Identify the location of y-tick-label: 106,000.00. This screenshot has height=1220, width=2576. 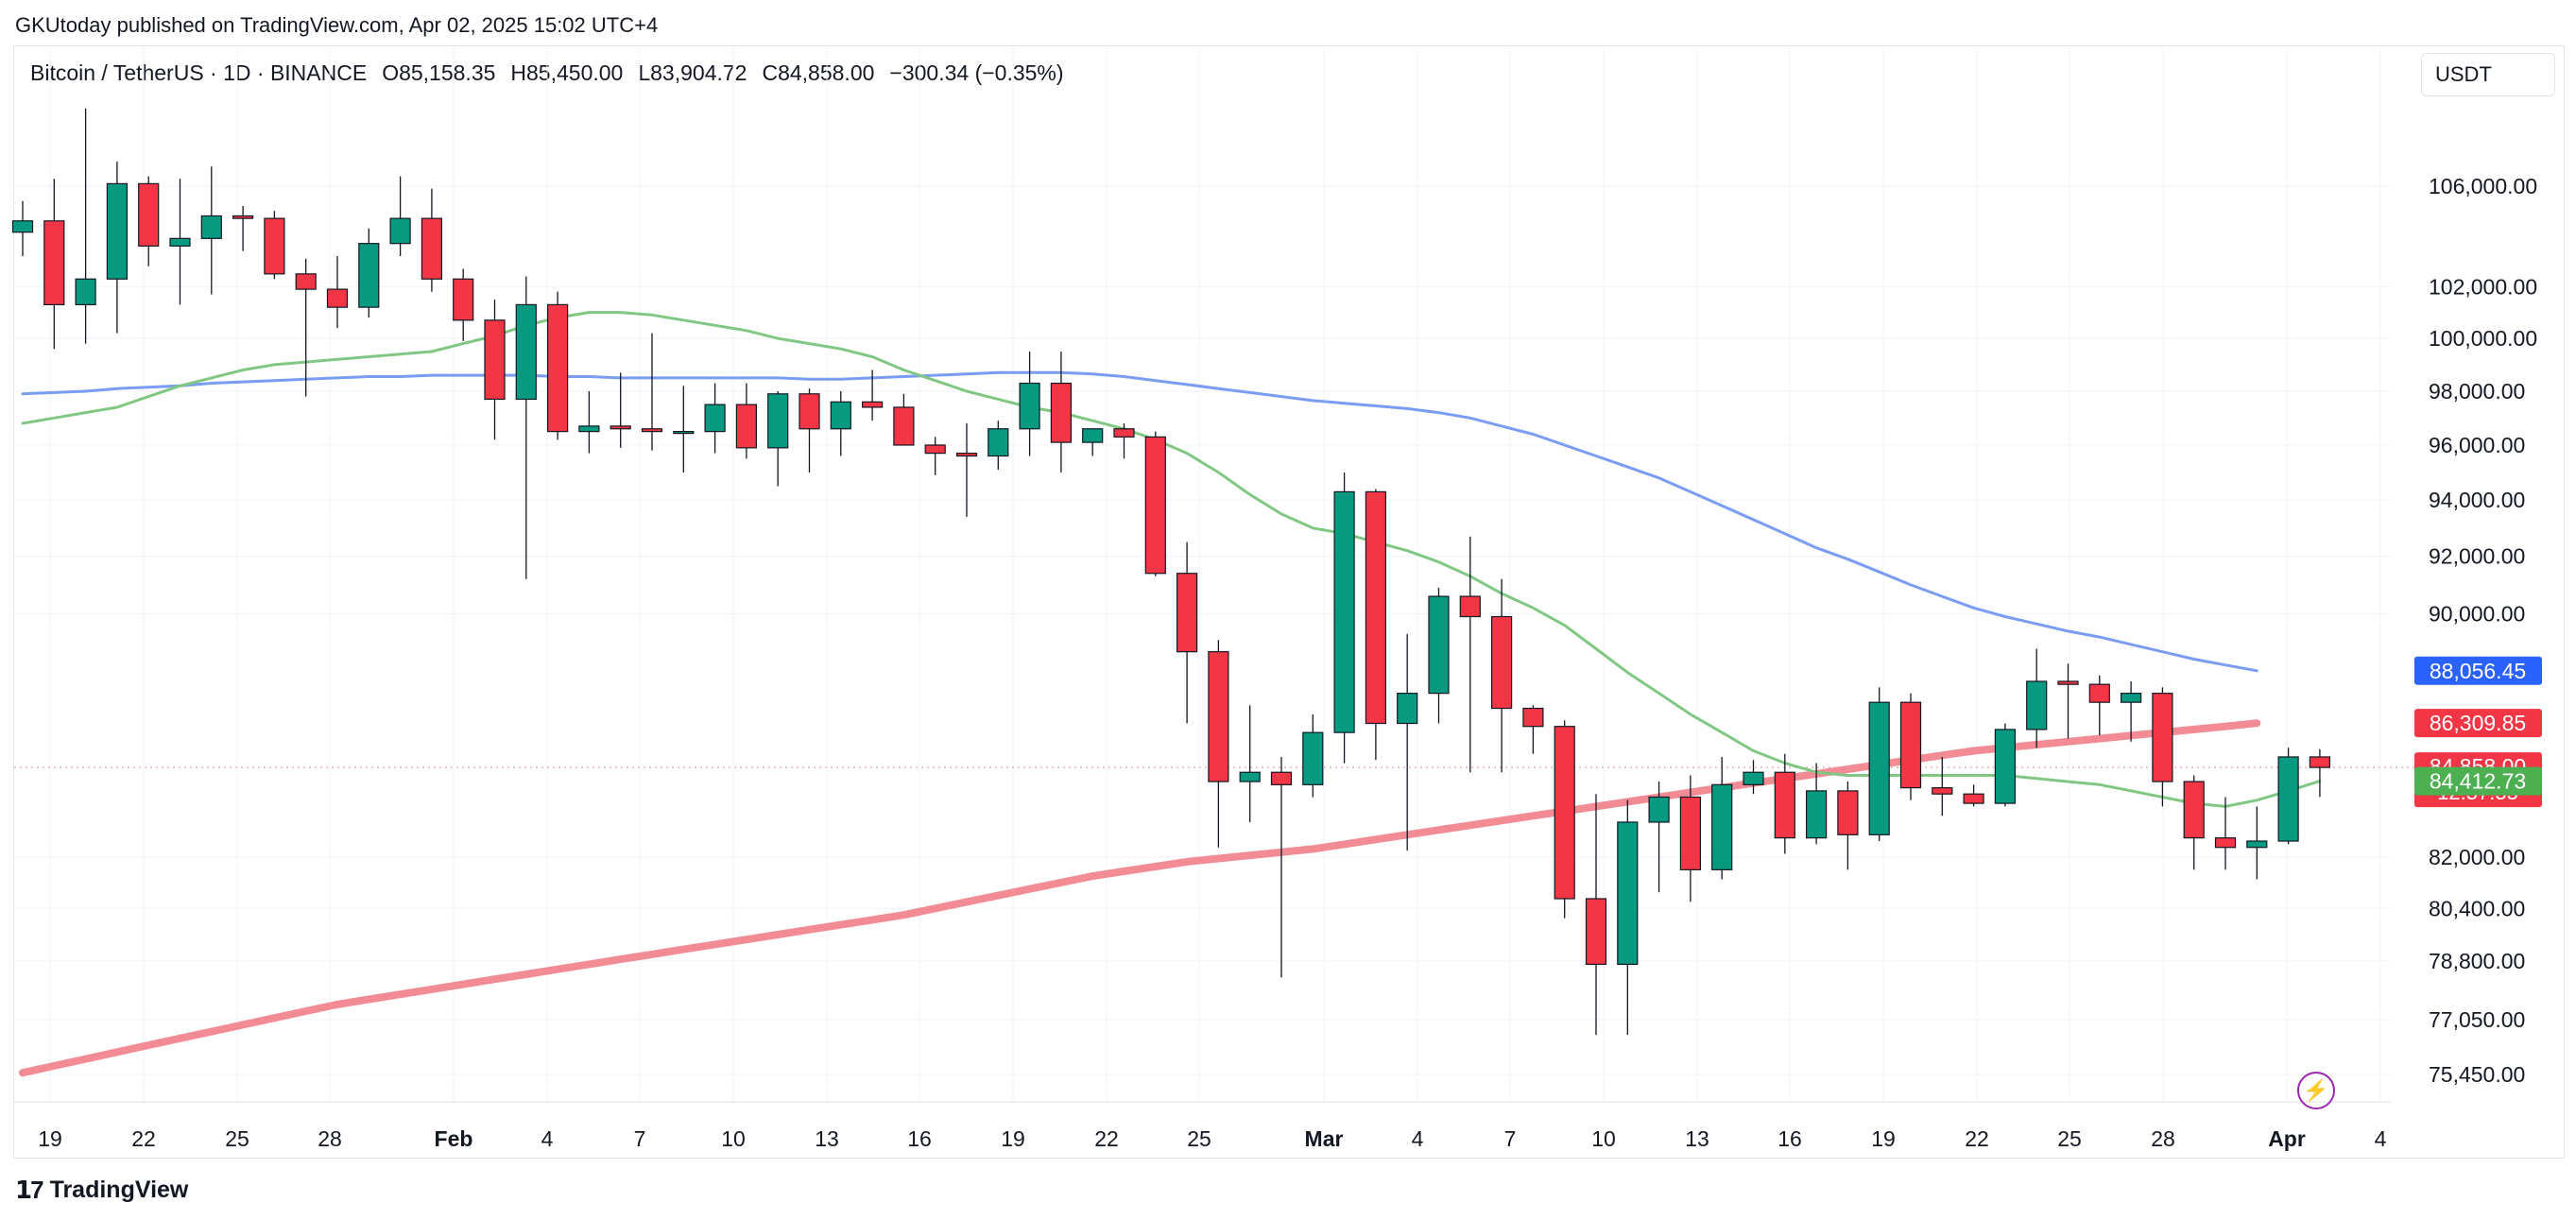
(2483, 186).